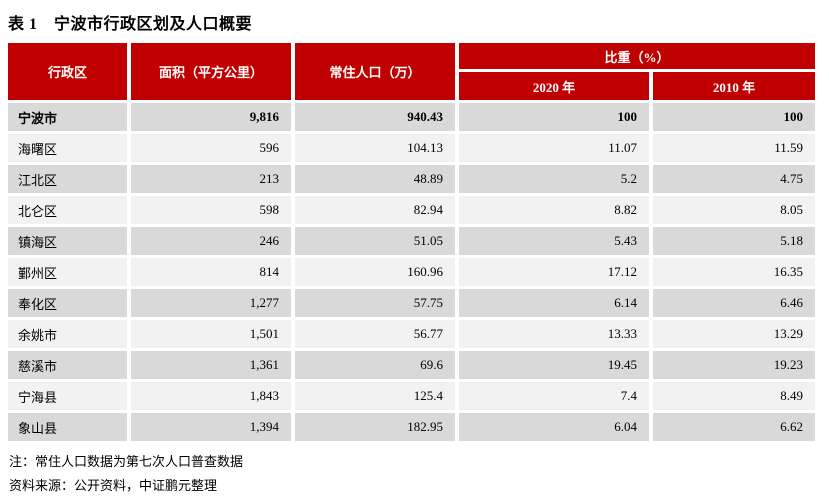  I want to click on table-row: 鄞州区 814 160.96 17.12 16.35, so click(411, 272).